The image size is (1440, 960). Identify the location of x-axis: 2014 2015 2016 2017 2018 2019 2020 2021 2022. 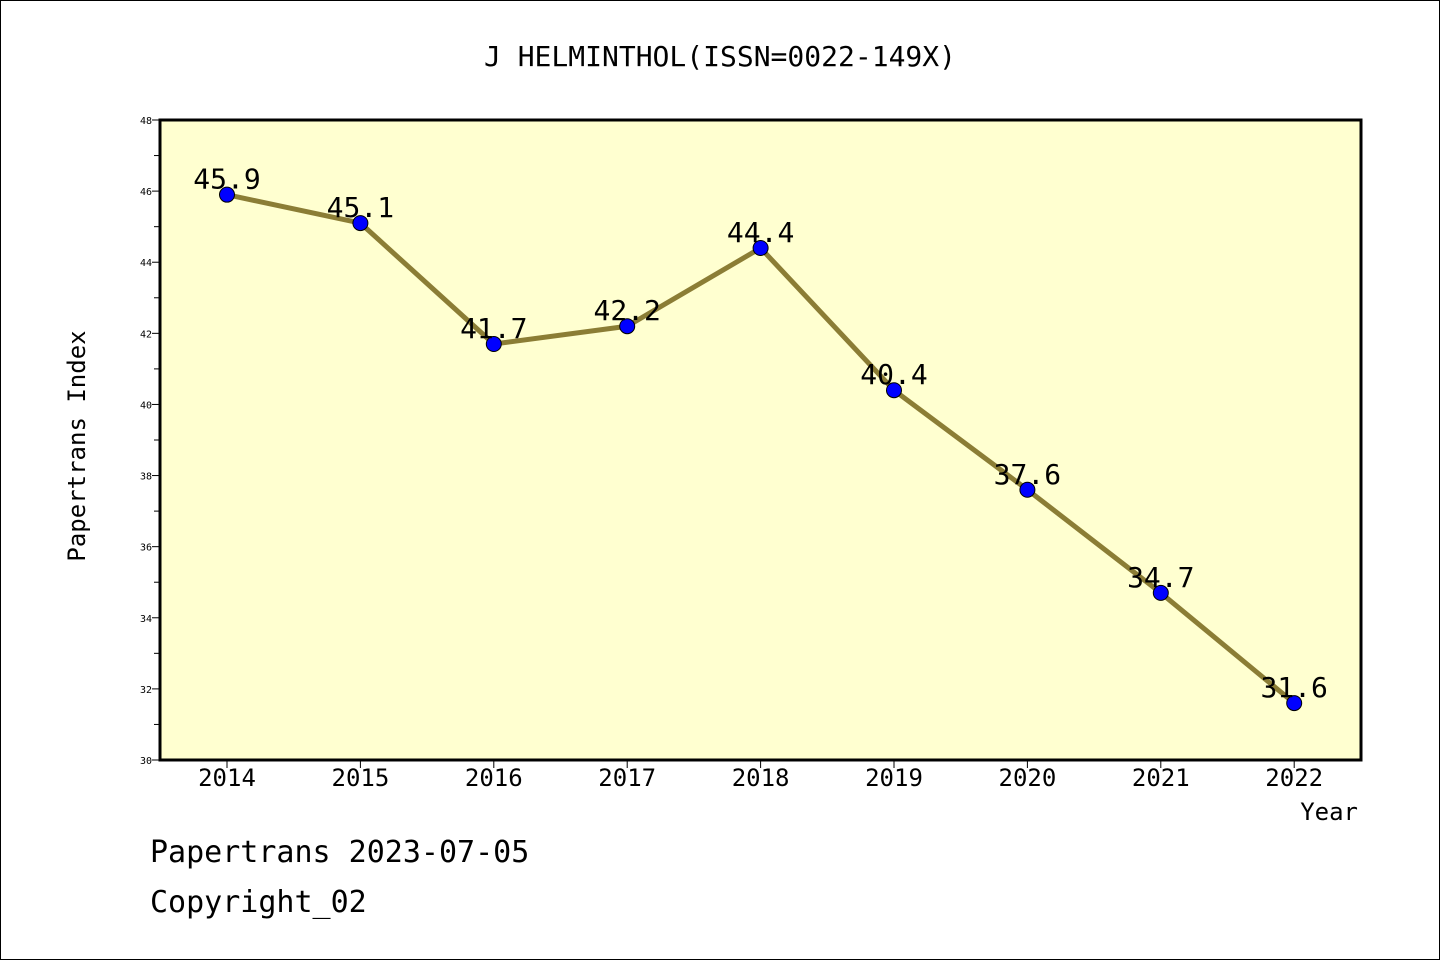
(760, 776).